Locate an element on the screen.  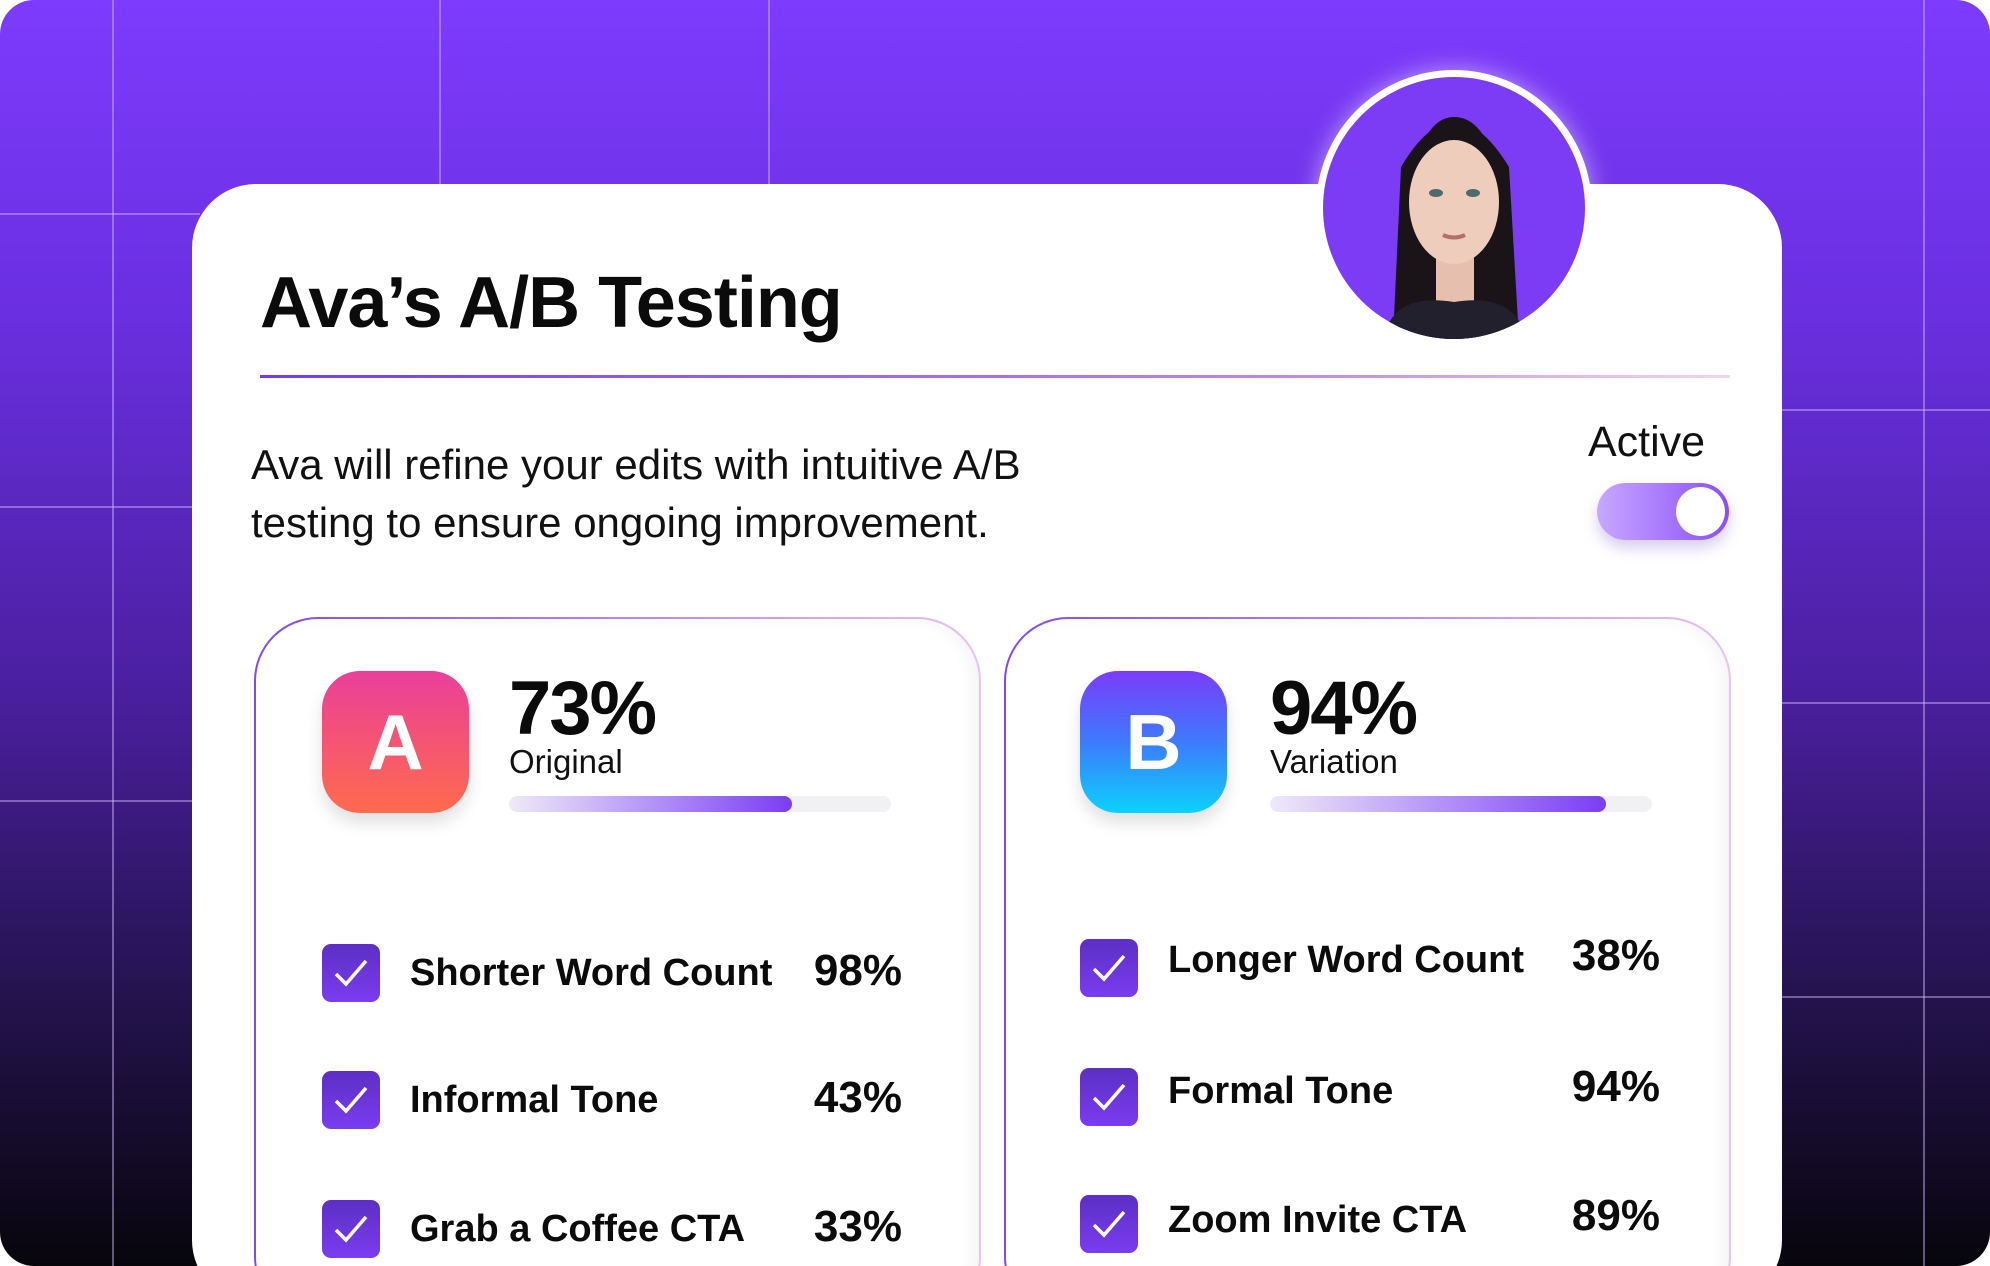
list-item: Formal Tone 94% is located at coordinates (1370, 1095).